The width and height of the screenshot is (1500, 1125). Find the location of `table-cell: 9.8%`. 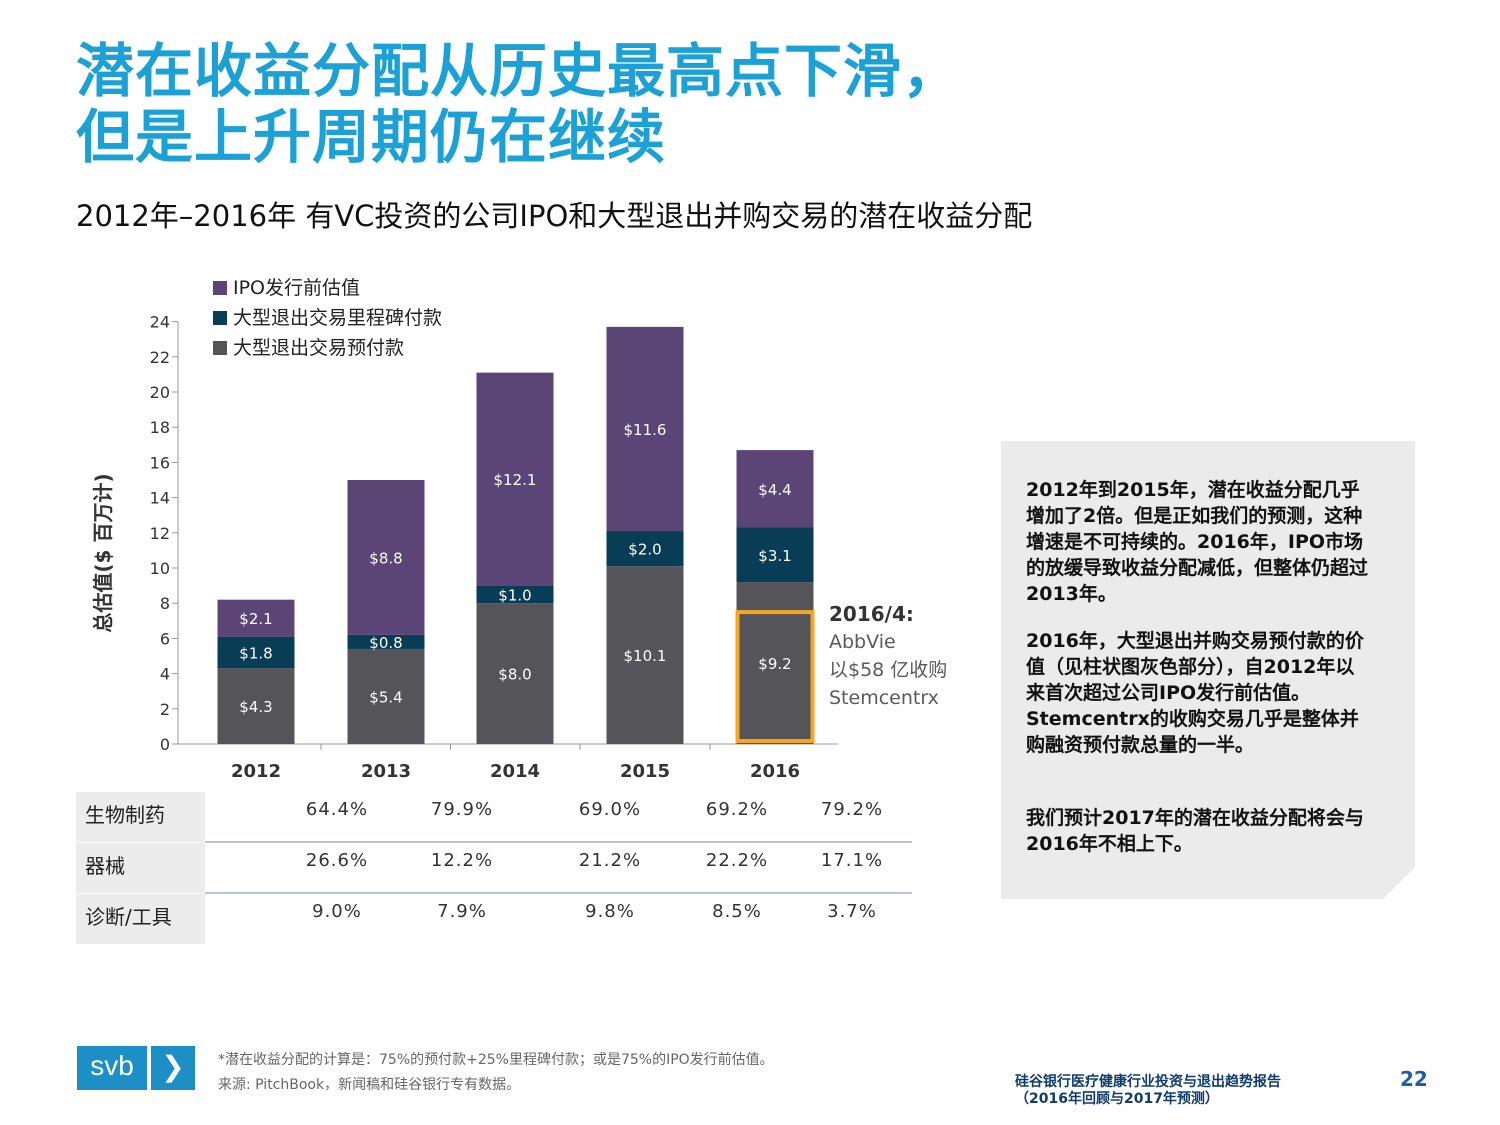

table-cell: 9.8% is located at coordinates (610, 911).